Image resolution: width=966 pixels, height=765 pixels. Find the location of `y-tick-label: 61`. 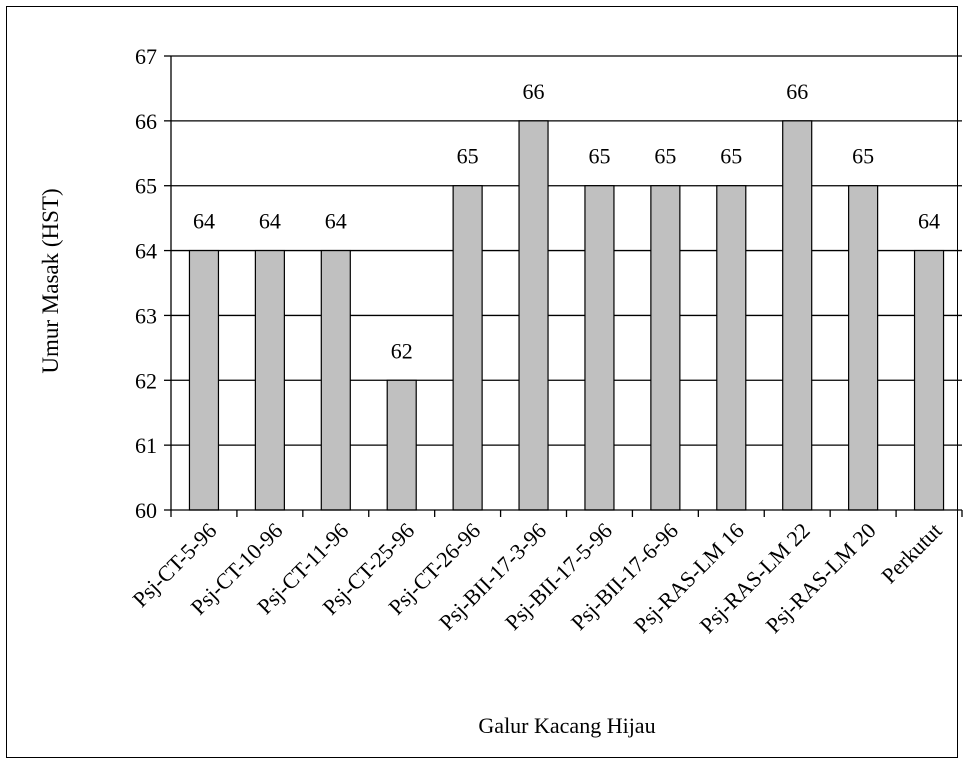

y-tick-label: 61 is located at coordinates (146, 445).